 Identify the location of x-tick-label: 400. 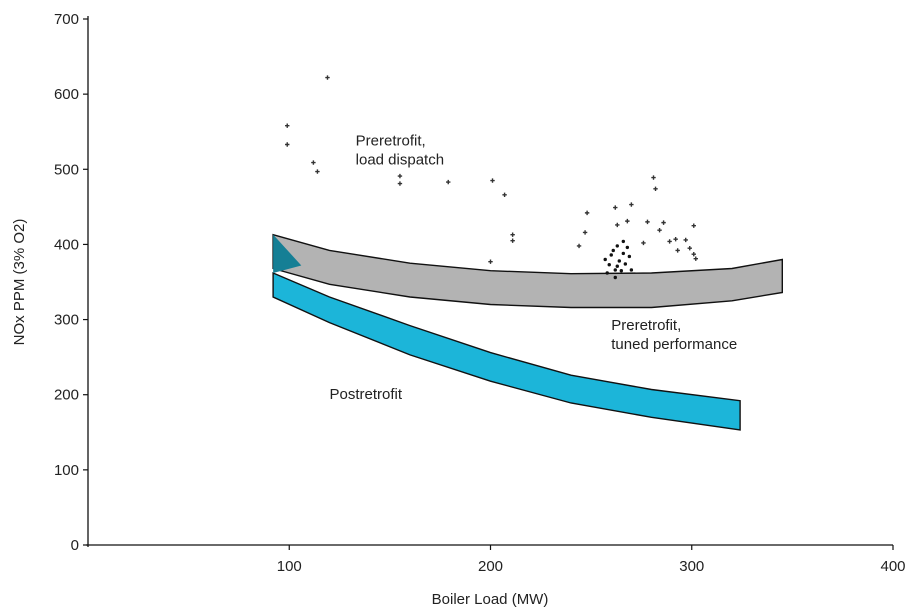
(892, 566).